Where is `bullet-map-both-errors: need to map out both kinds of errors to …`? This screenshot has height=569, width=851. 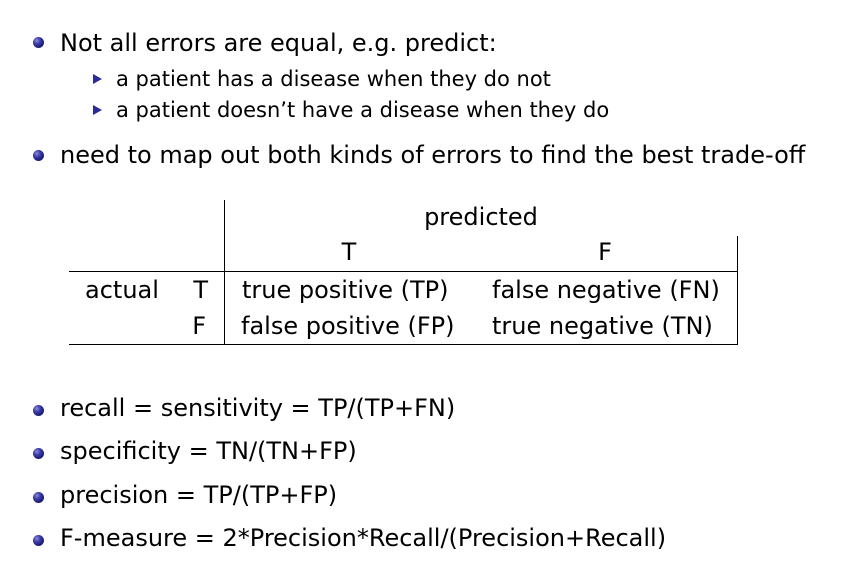
bullet-map-both-errors: need to map out both kinds of errors to … is located at coordinates (433, 155).